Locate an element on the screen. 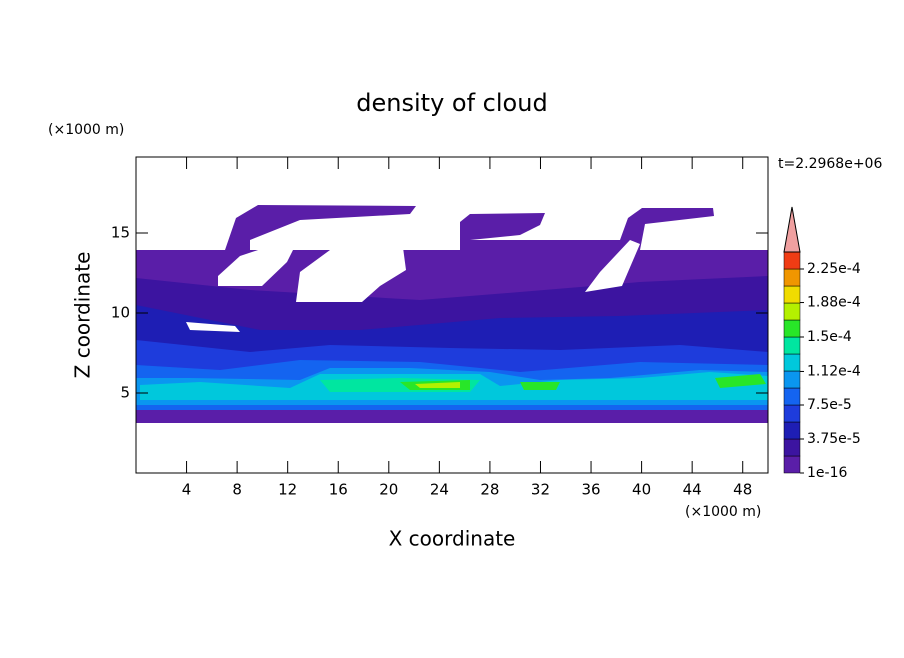  colorbar-tick-label: 1e-16 is located at coordinates (827, 473).